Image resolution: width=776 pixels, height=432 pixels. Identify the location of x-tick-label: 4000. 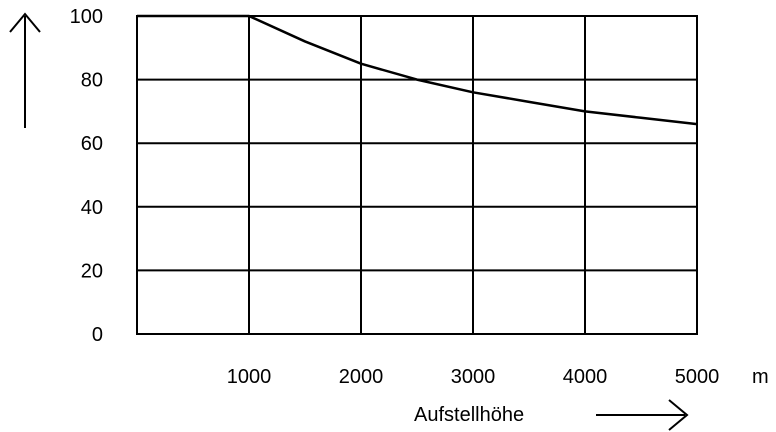
(585, 377).